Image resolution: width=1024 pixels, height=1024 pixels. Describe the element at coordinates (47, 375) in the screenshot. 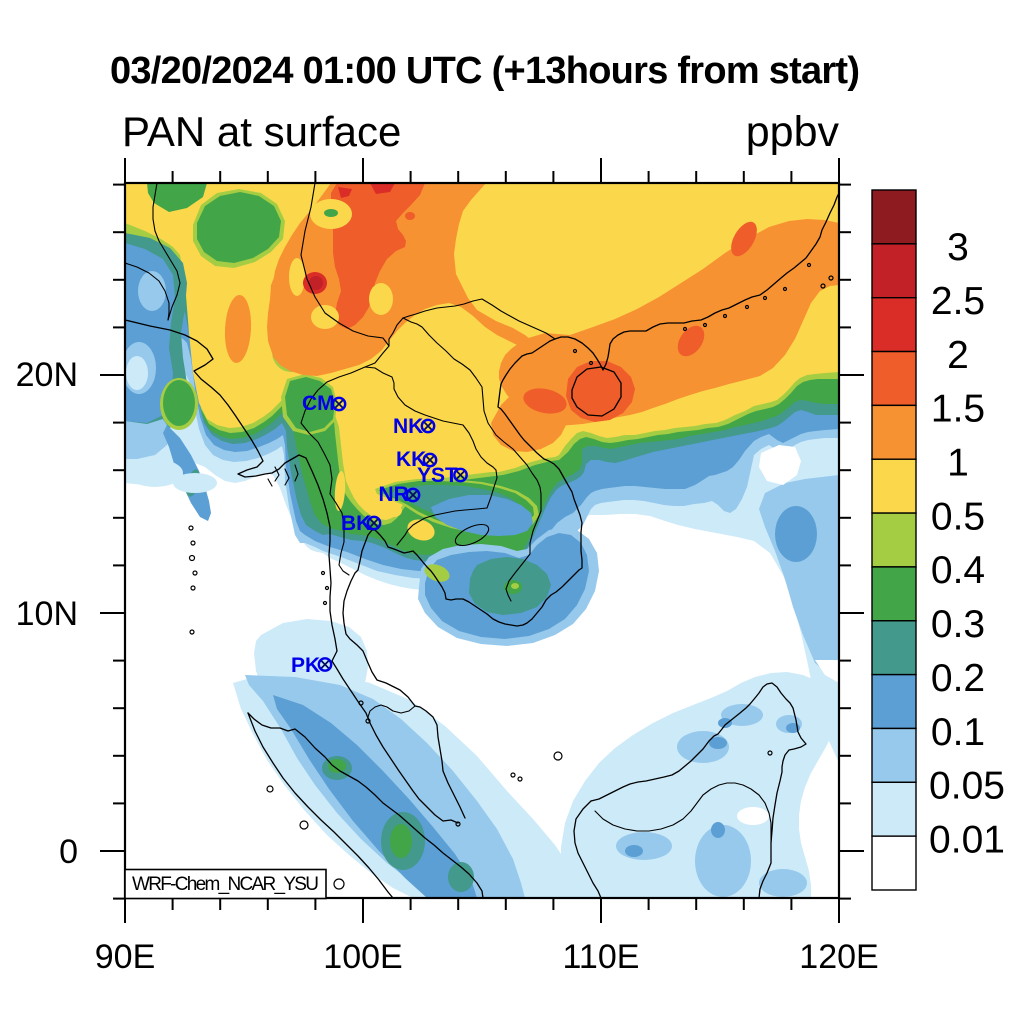

I see `svg-text: 20N` at that location.